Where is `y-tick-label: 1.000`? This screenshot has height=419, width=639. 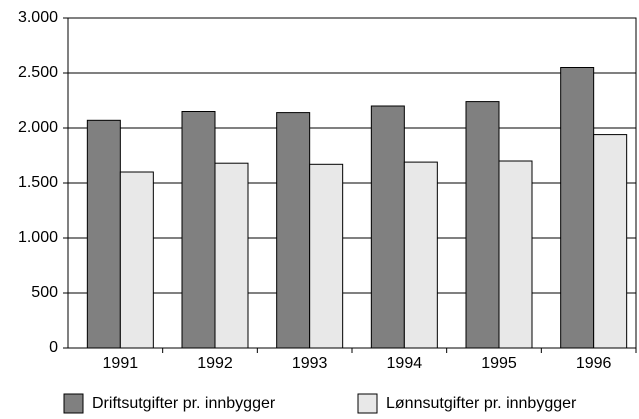
y-tick-label: 1.000 is located at coordinates (38, 237).